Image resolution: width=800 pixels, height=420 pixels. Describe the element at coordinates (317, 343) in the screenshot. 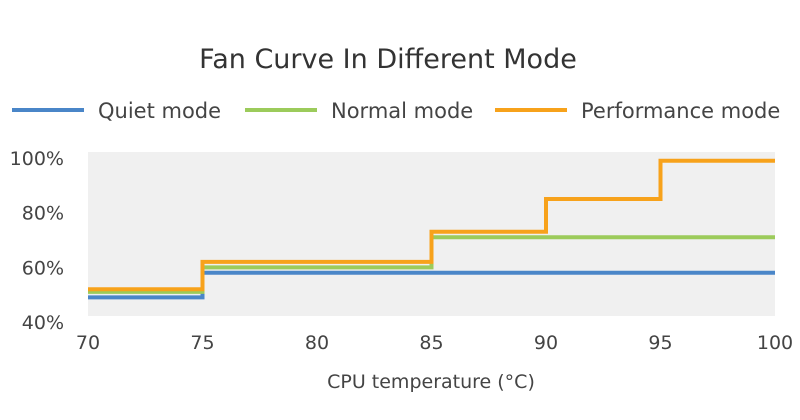

I see `x-tick-label: 80` at that location.